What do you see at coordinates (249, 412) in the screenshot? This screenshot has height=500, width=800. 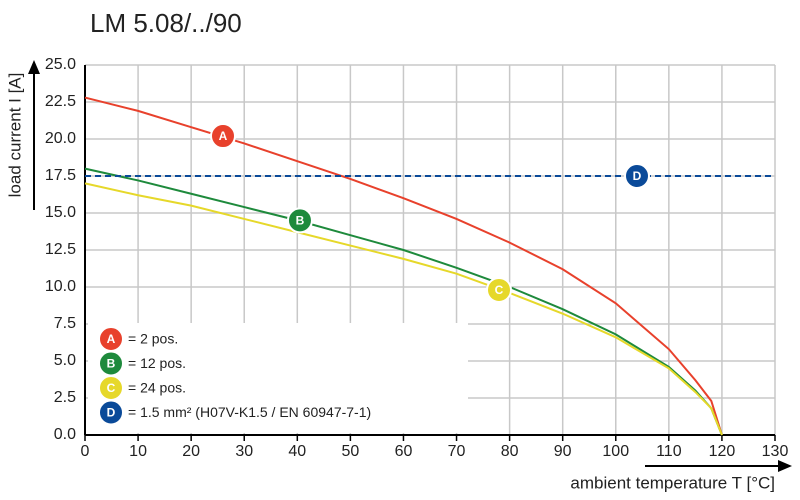 I see `legend-label: = 1.5 mm² (H07V-K1.5 / EN 60947-7-1)` at bounding box center [249, 412].